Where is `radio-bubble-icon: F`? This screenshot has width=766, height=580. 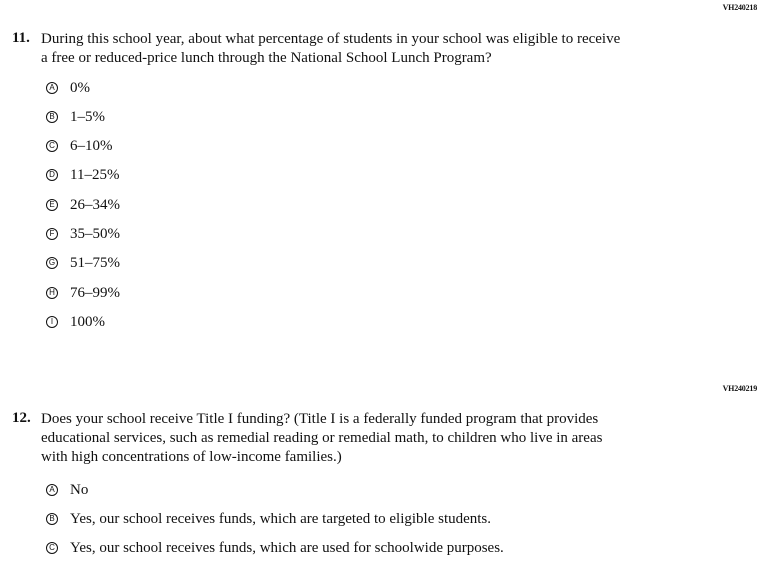 radio-bubble-icon: F is located at coordinates (52, 234).